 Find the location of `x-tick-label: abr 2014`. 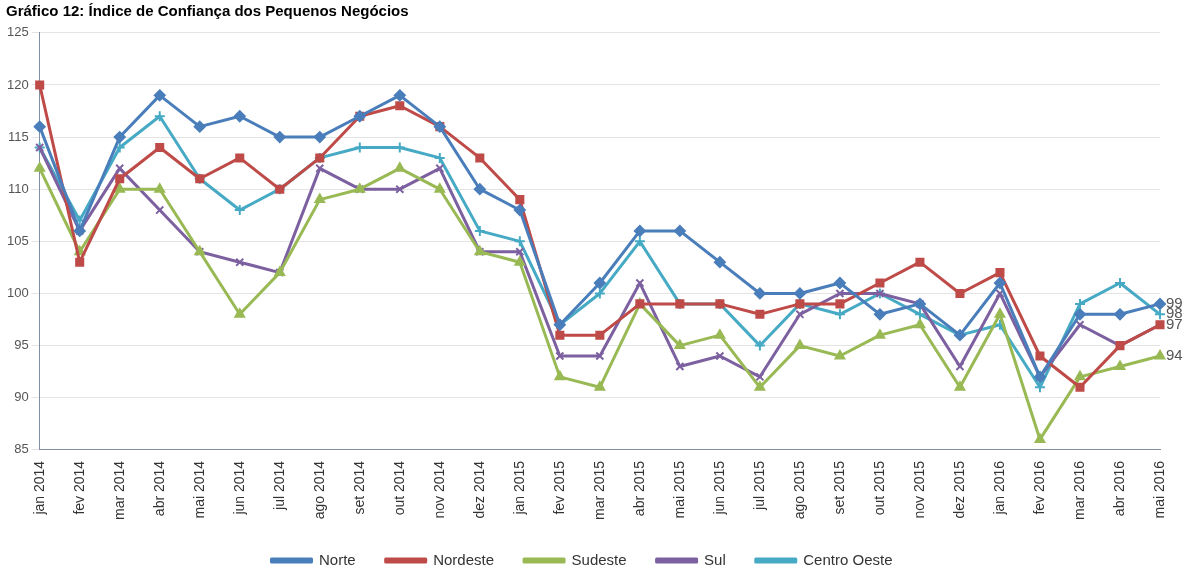

x-tick-label: abr 2014 is located at coordinates (158, 488).